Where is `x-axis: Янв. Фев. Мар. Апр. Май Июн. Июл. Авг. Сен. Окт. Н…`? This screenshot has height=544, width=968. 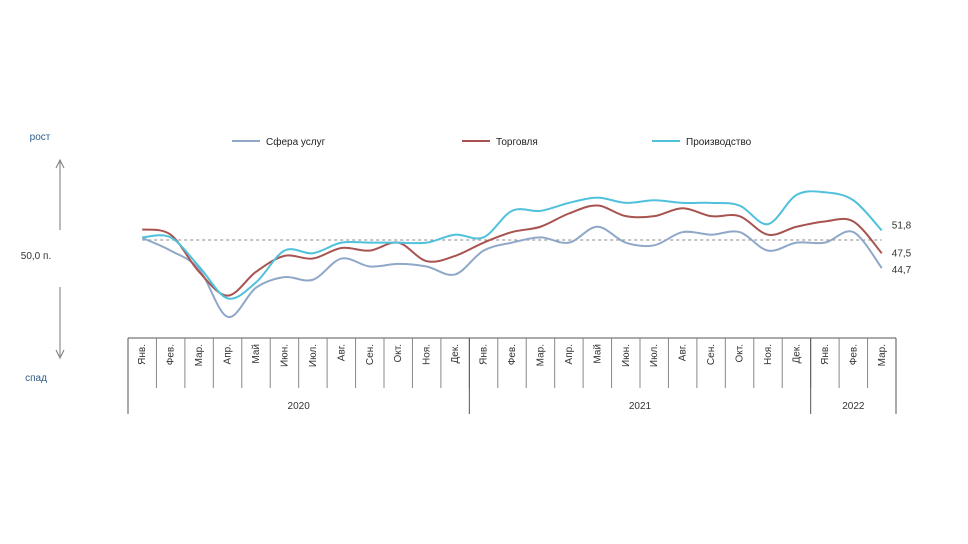
x-axis: Янв. Фев. Мар. Апр. Май Июн. Июл. Авг. Сен. Окт. Н… is located at coordinates (512, 375).